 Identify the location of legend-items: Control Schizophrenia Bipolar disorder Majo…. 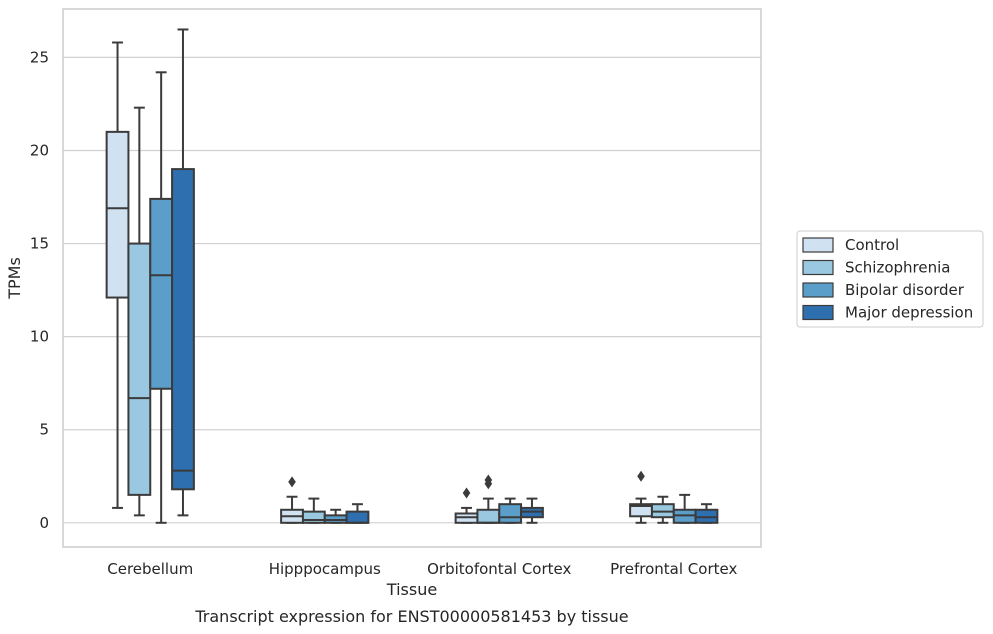
(887, 279).